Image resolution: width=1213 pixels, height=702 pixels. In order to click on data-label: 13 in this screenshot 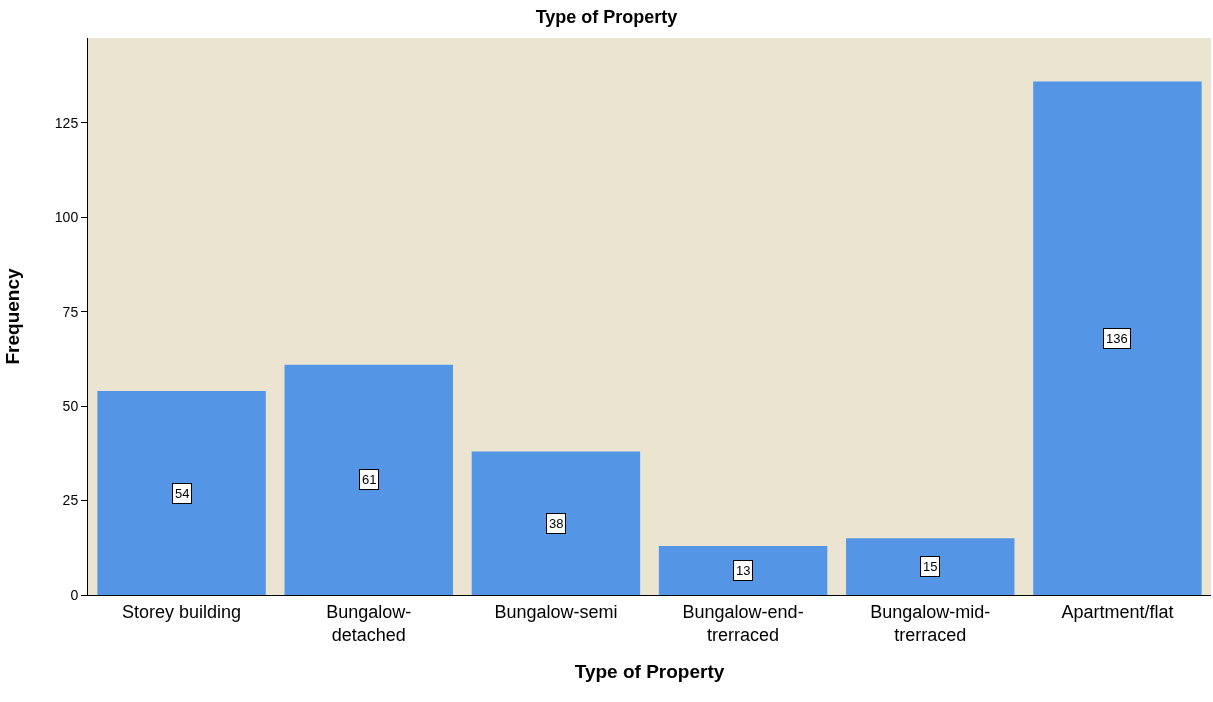, I will do `click(743, 570)`.